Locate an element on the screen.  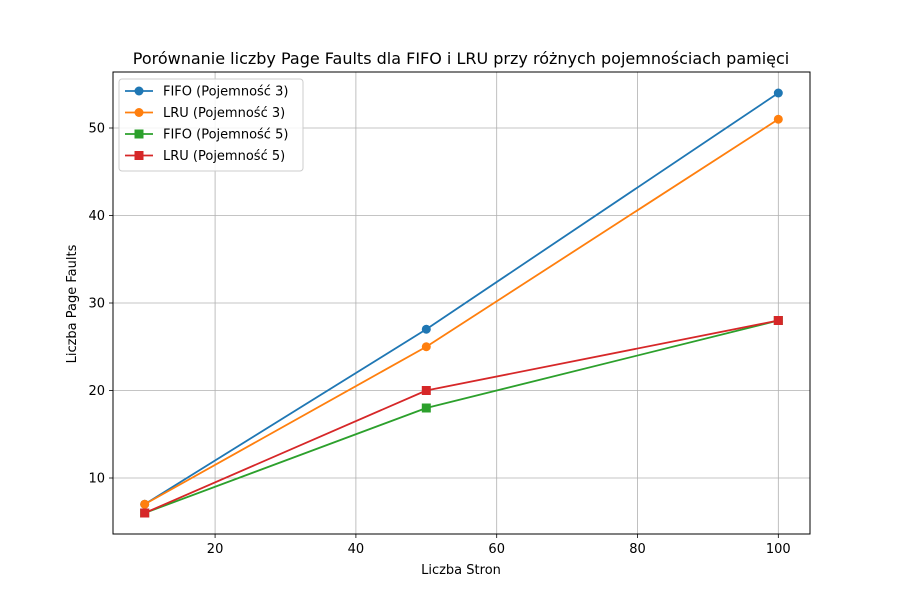
legend-label: FIFO (Pojemność 3) is located at coordinates (225, 92).